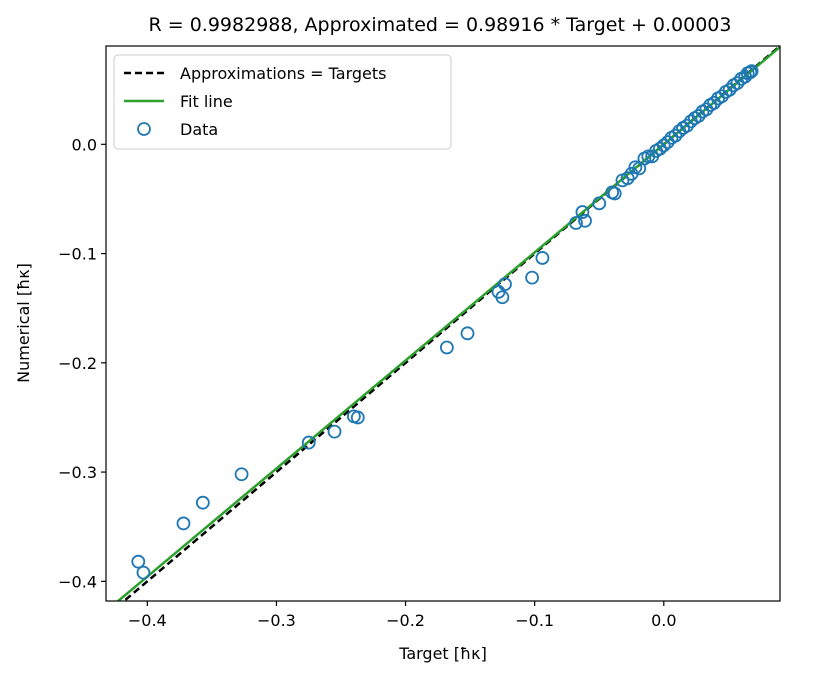  I want to click on x-tick-label: −0.2, so click(405, 620).